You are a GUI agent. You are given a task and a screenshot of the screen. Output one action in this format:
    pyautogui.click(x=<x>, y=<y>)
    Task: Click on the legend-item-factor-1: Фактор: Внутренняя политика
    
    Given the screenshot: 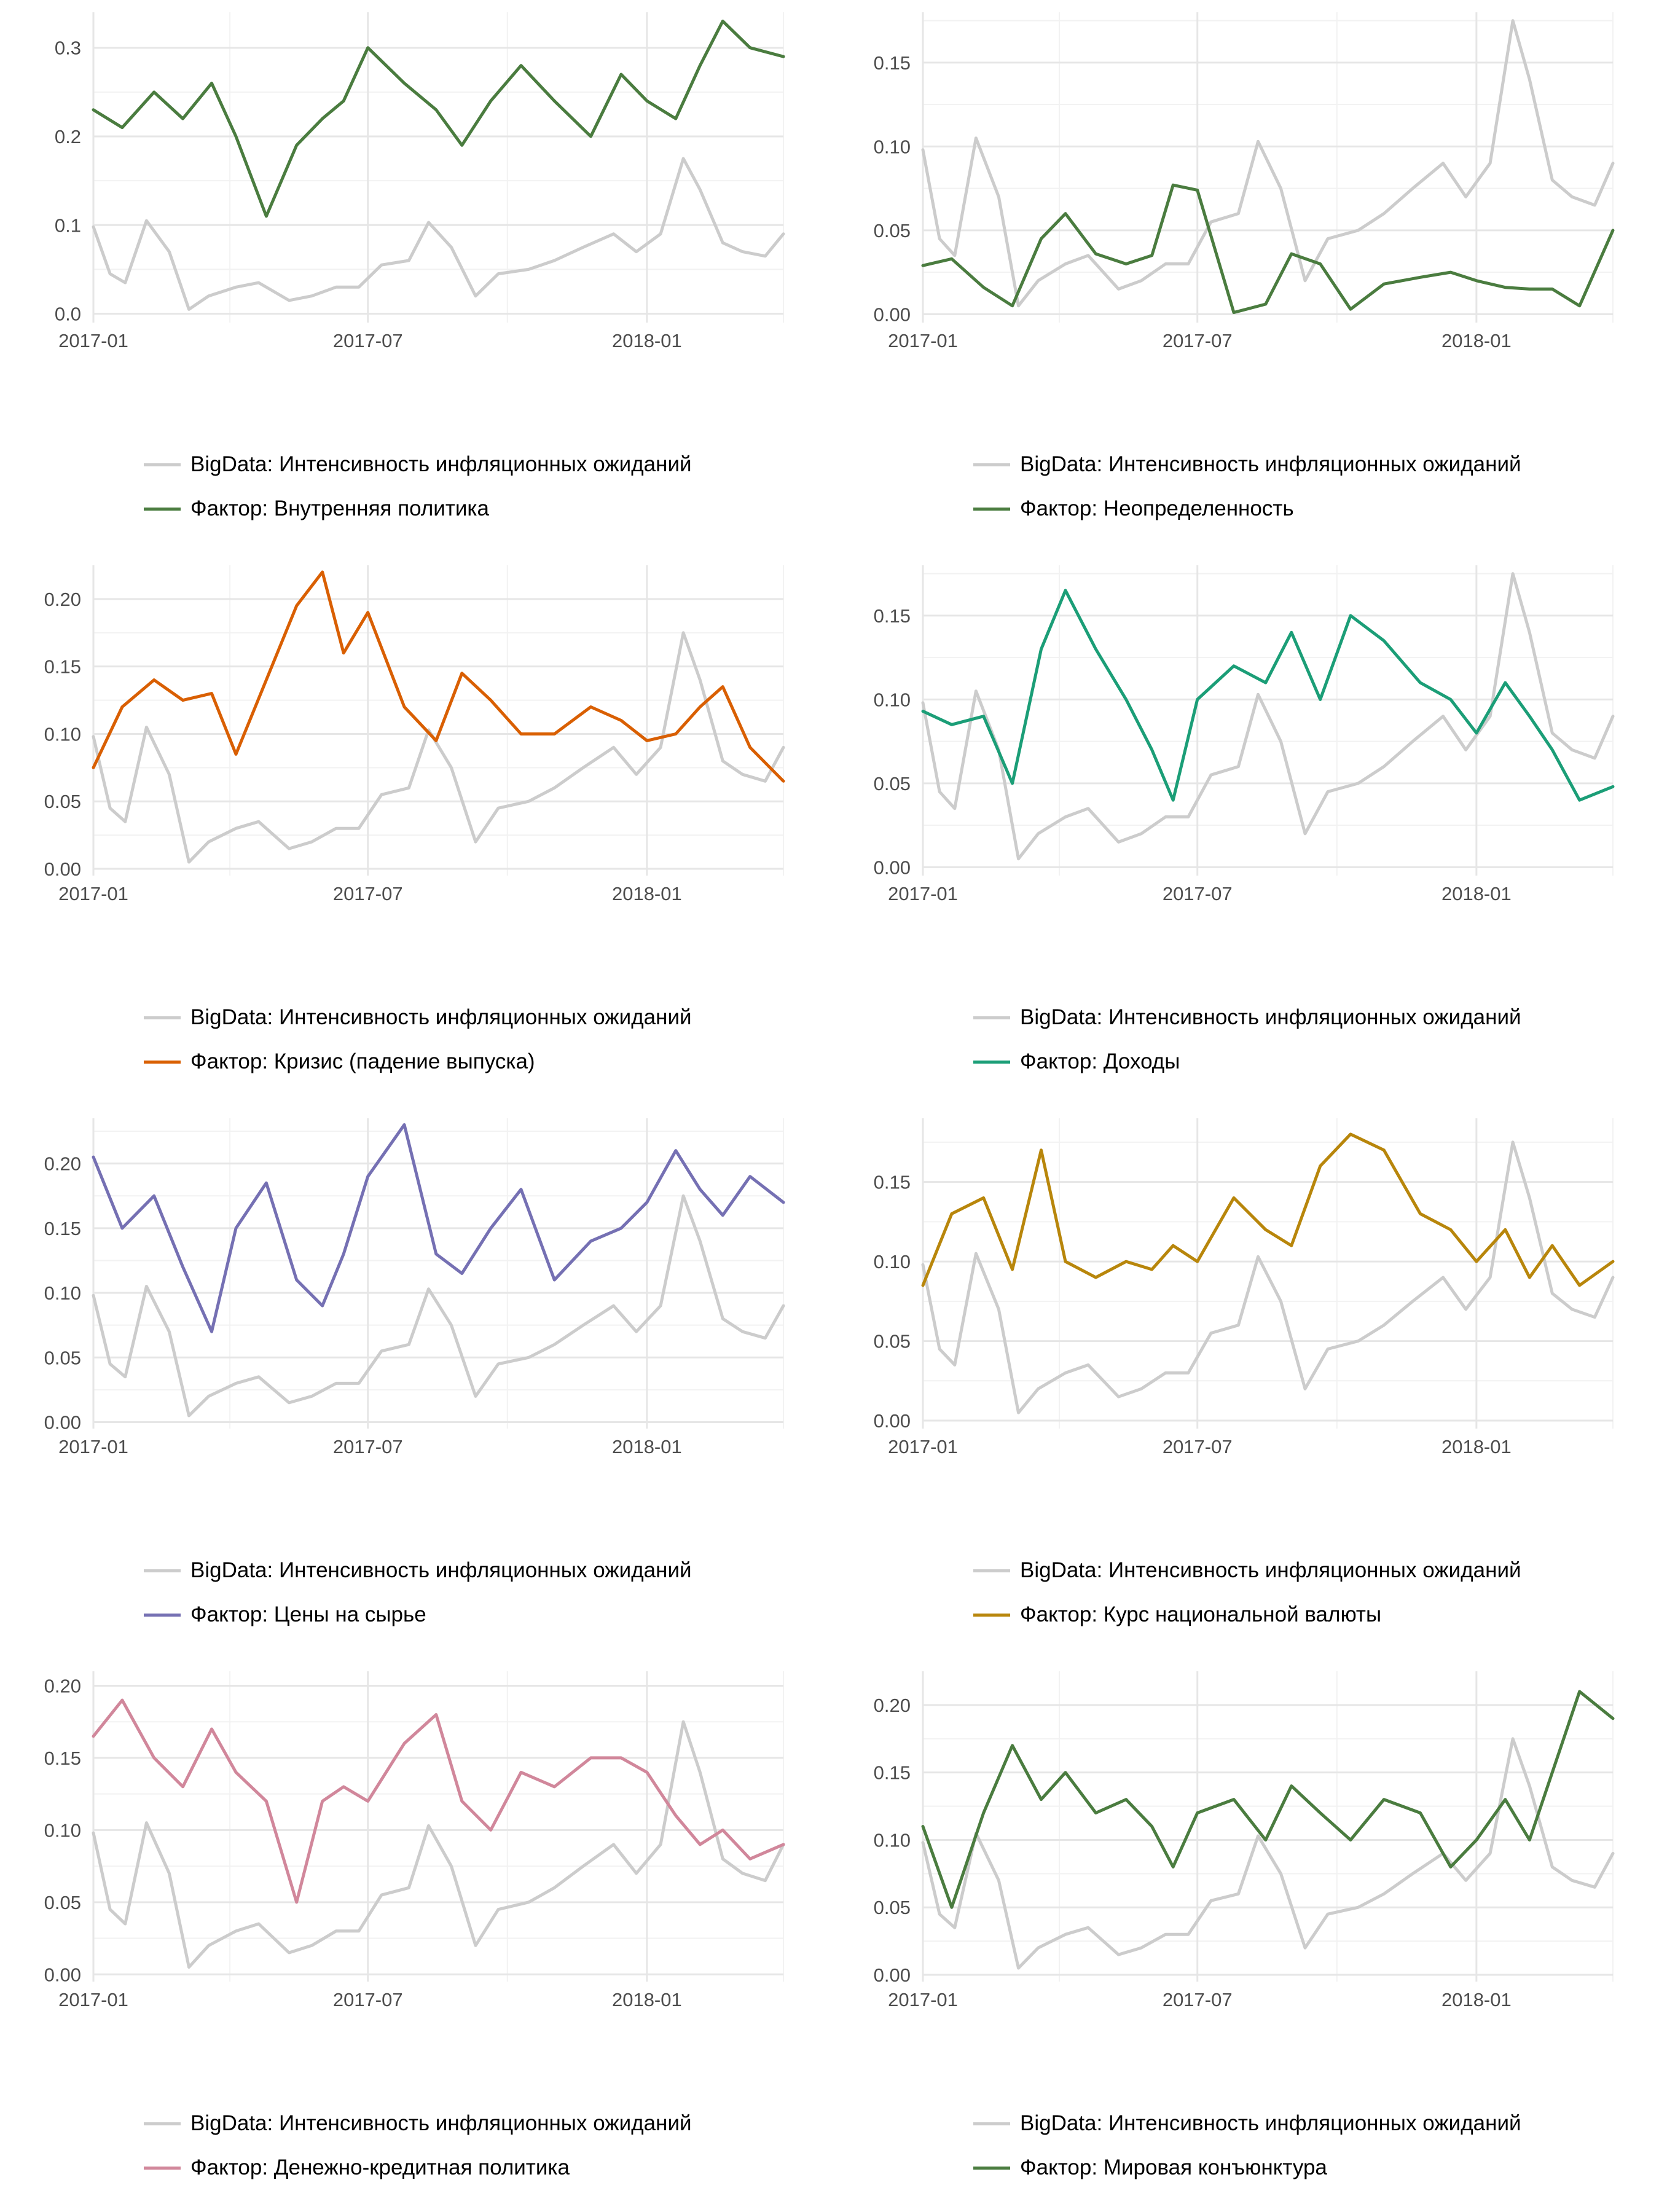 What is the action you would take?
    pyautogui.click(x=418, y=509)
    